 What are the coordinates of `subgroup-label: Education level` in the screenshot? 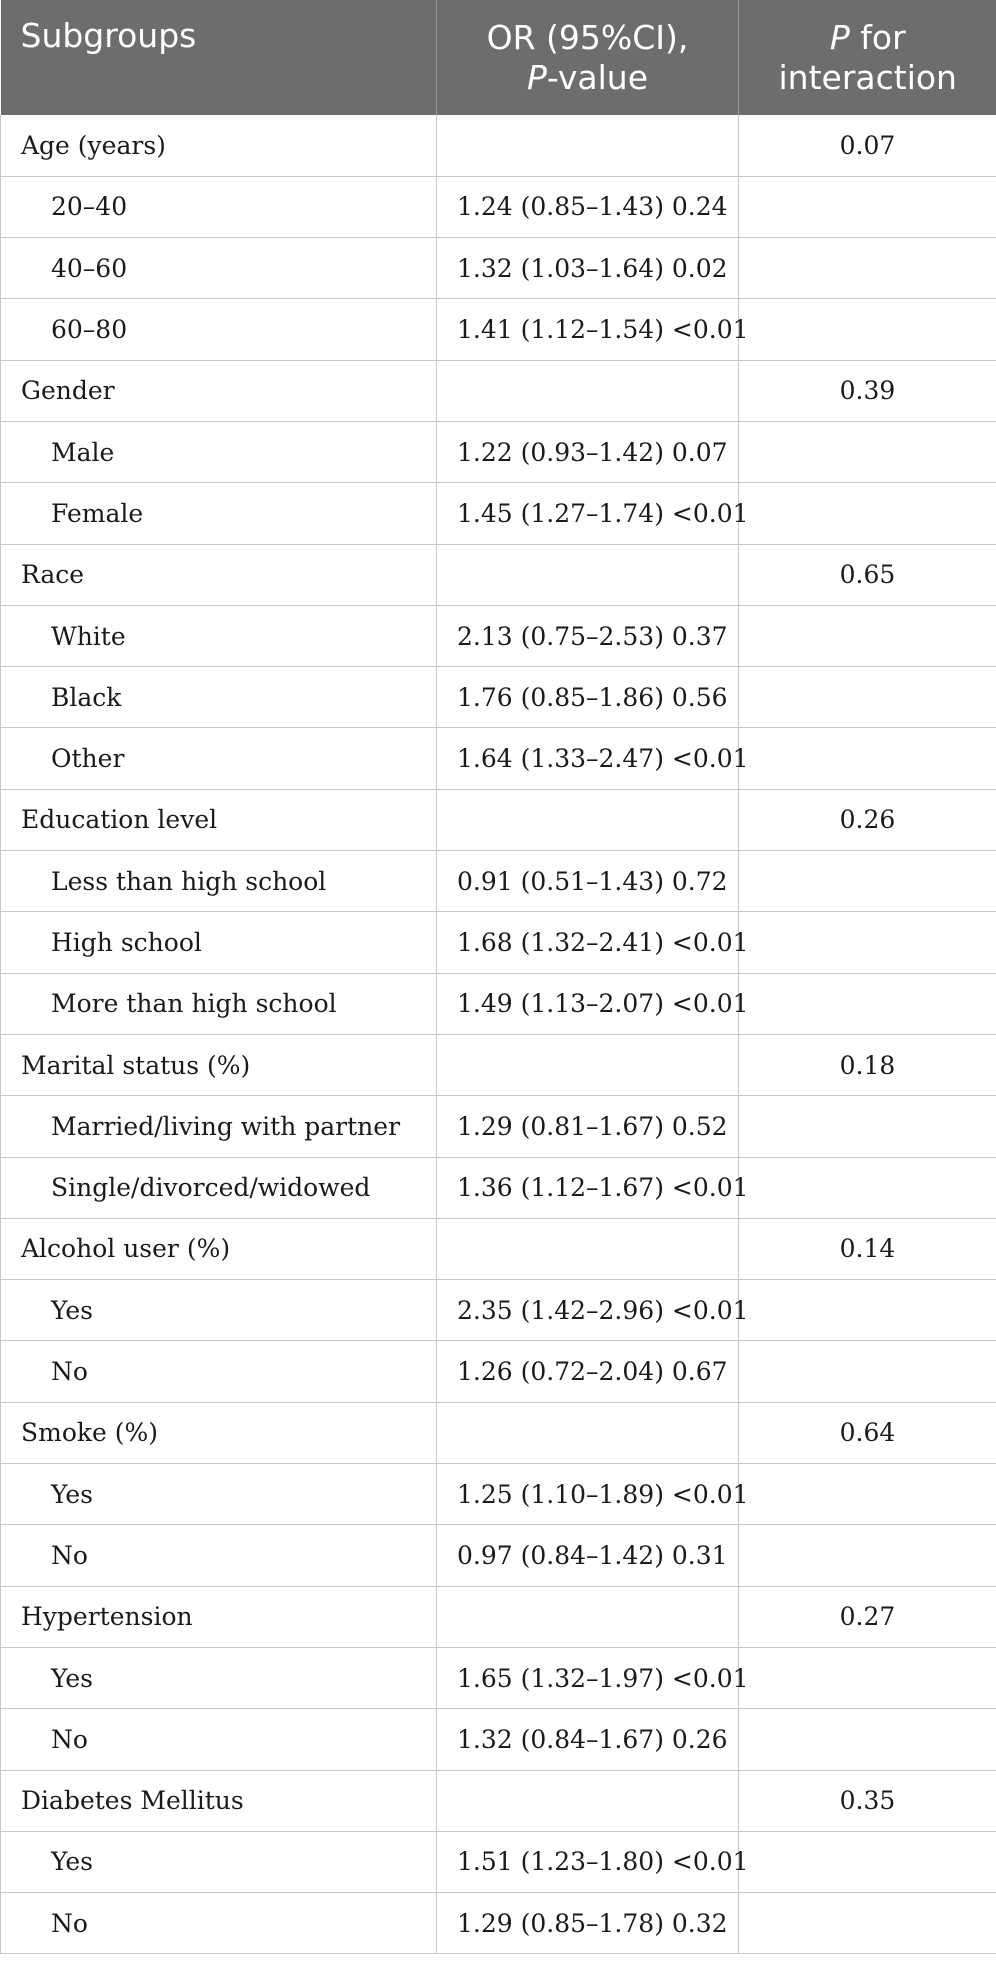 It's located at (218, 820).